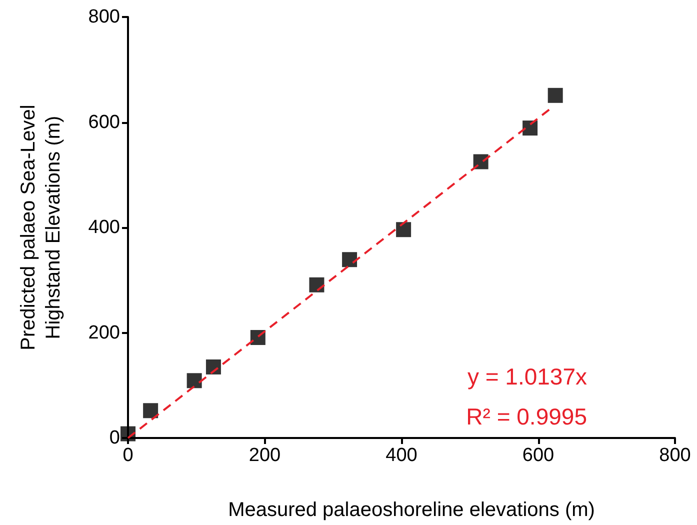  I want to click on annotation: y = 1.0137x, so click(527, 377).